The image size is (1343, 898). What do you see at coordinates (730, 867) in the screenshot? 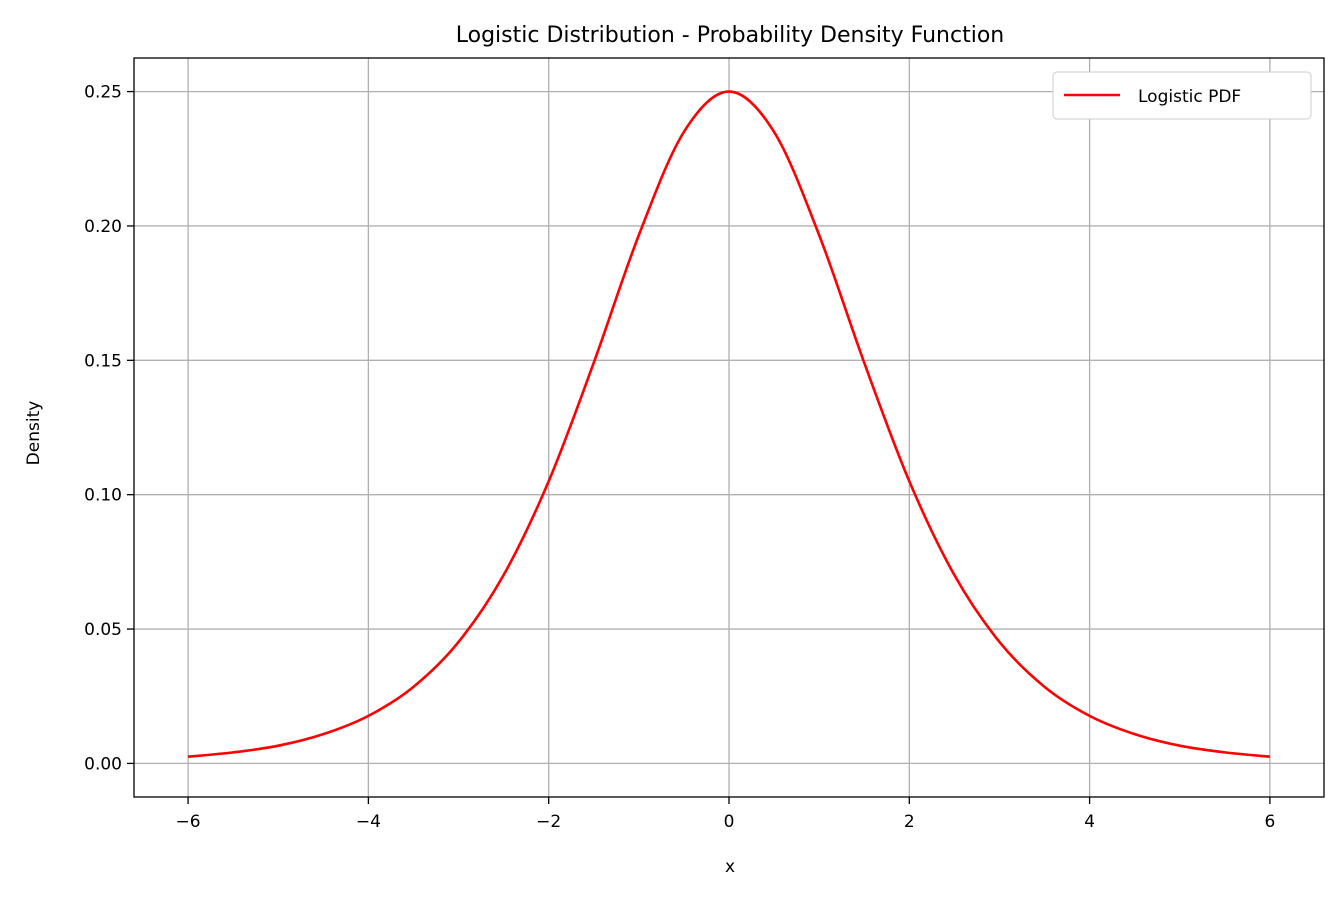
I see `x-axis-label: x` at bounding box center [730, 867].